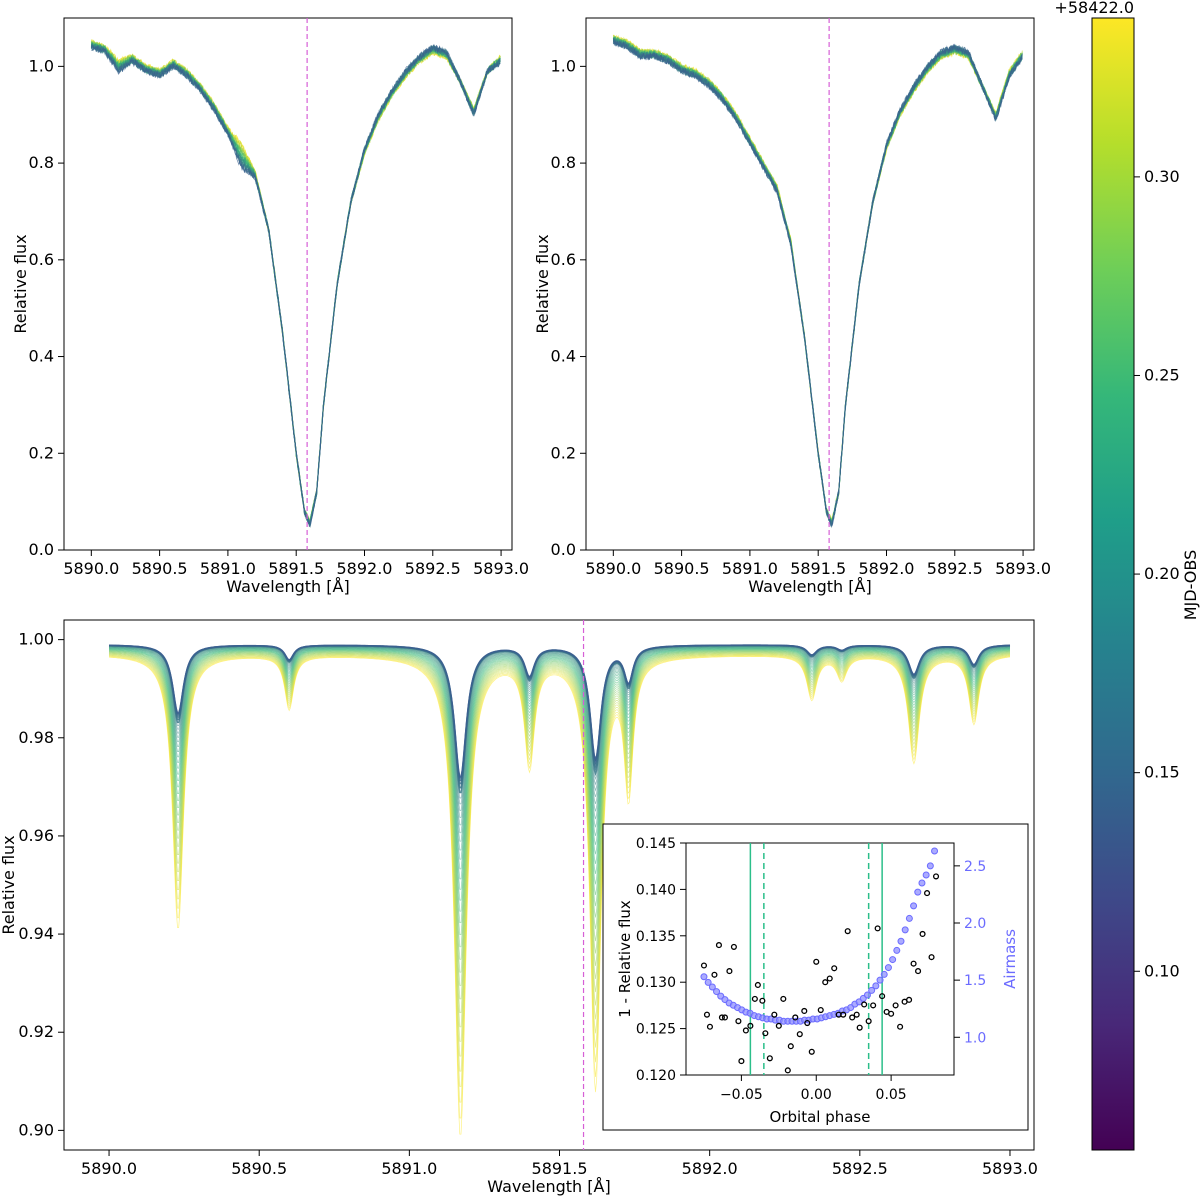 This screenshot has width=1200, height=1200. What do you see at coordinates (682, 568) in the screenshot?
I see `x-tick-label: 5890.5` at bounding box center [682, 568].